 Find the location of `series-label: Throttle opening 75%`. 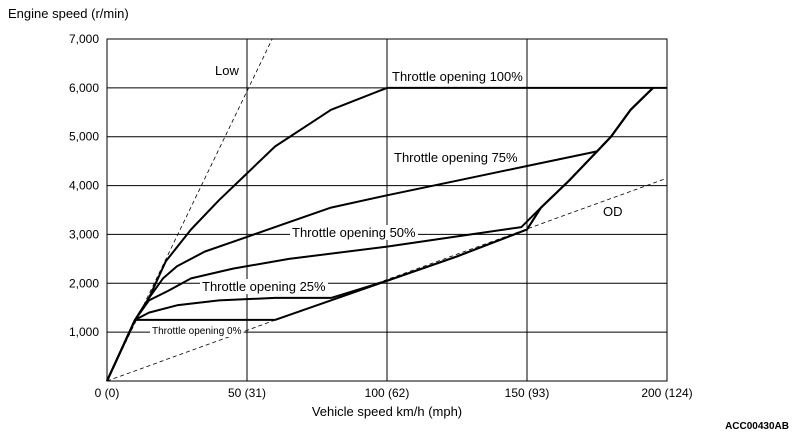

series-label: Throttle opening 75% is located at coordinates (456, 157).